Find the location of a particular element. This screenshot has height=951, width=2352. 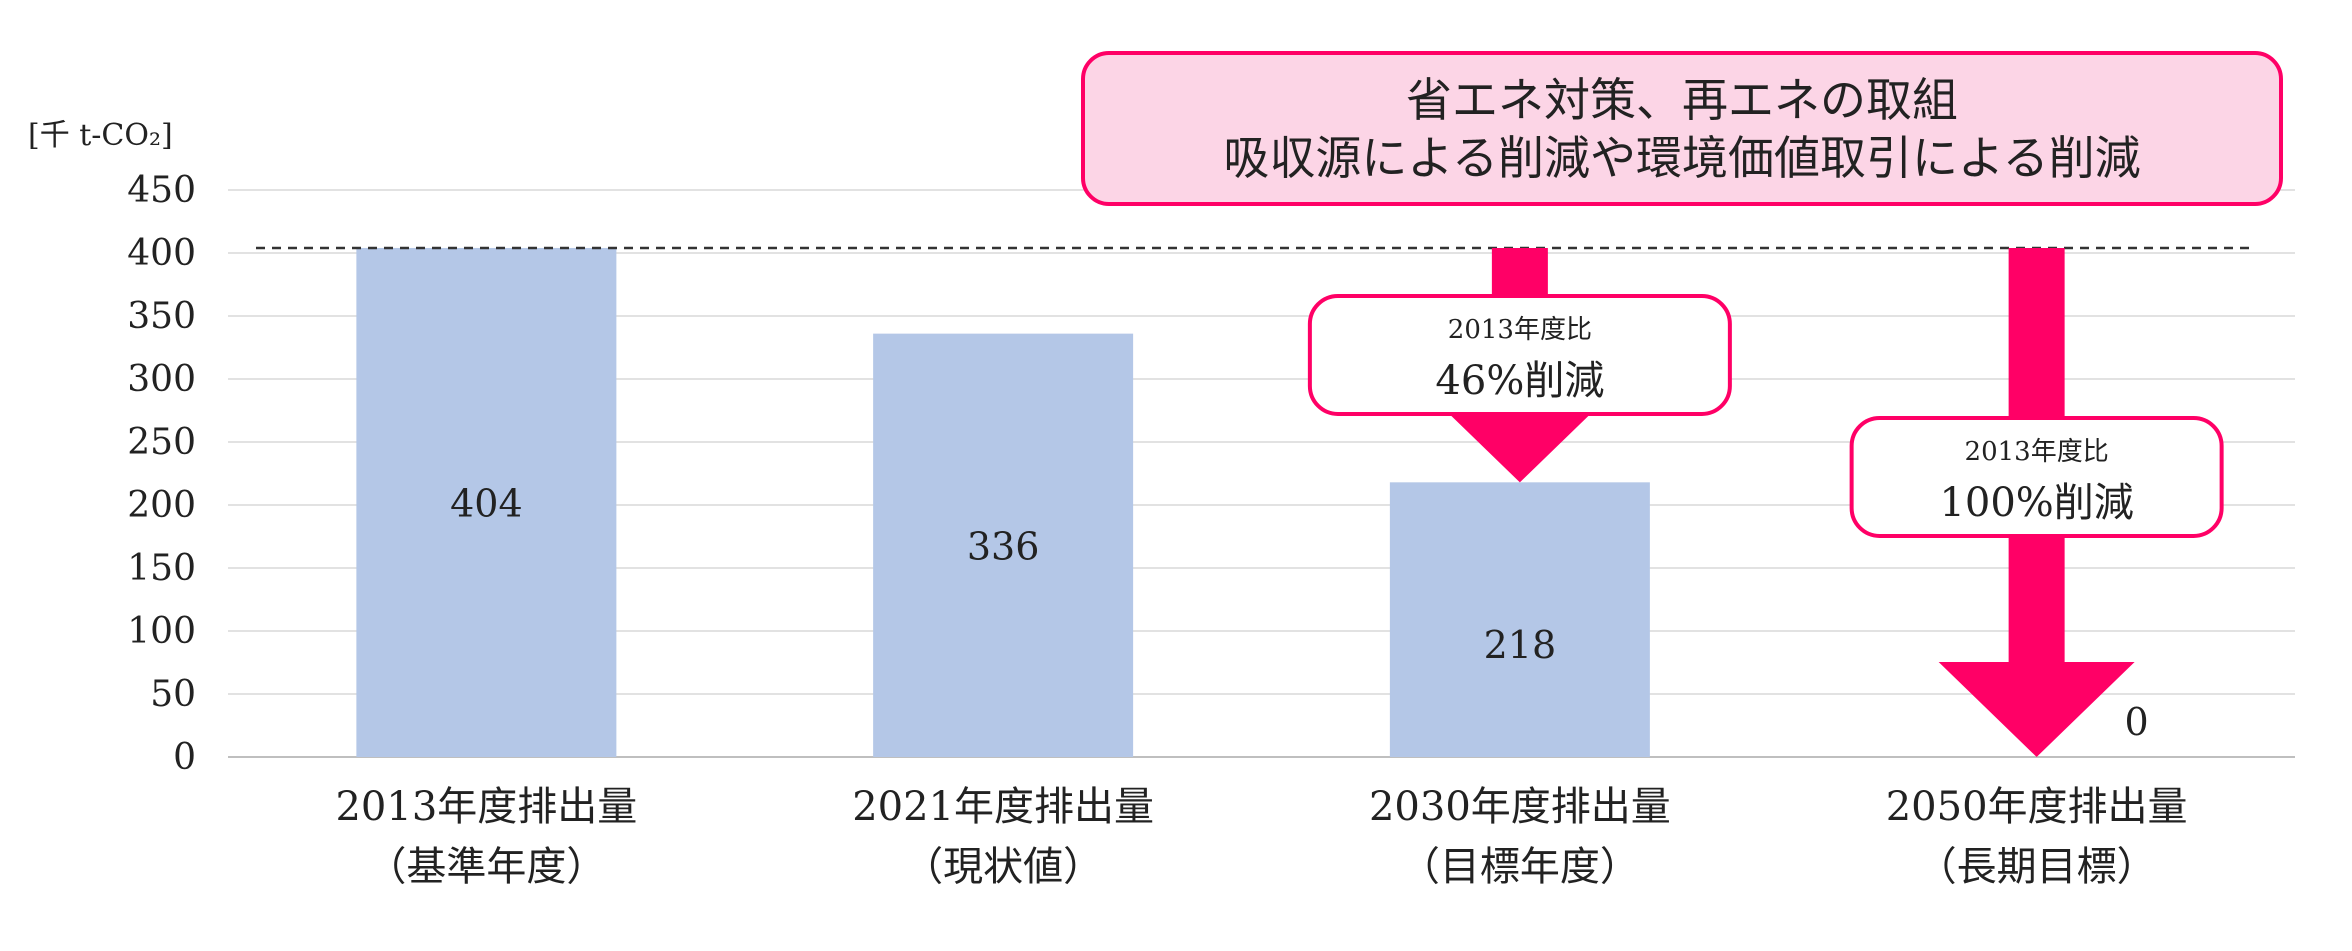

y-tick-100: 100 is located at coordinates (161, 631).